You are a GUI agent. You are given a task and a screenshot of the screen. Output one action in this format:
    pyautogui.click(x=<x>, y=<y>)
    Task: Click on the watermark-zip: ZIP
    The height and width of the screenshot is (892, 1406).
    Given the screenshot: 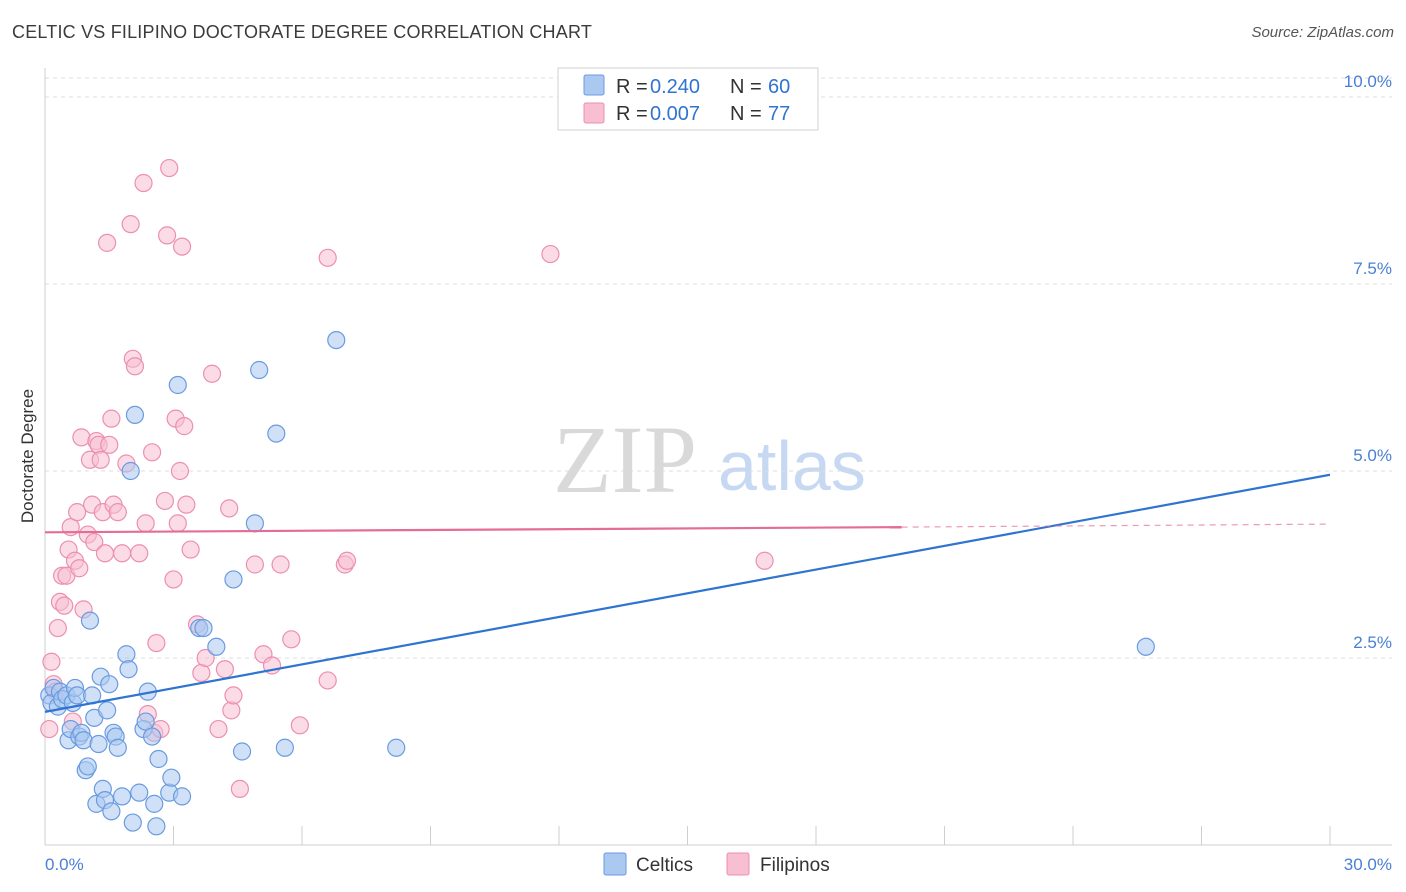 What is the action you would take?
    pyautogui.click(x=625, y=459)
    